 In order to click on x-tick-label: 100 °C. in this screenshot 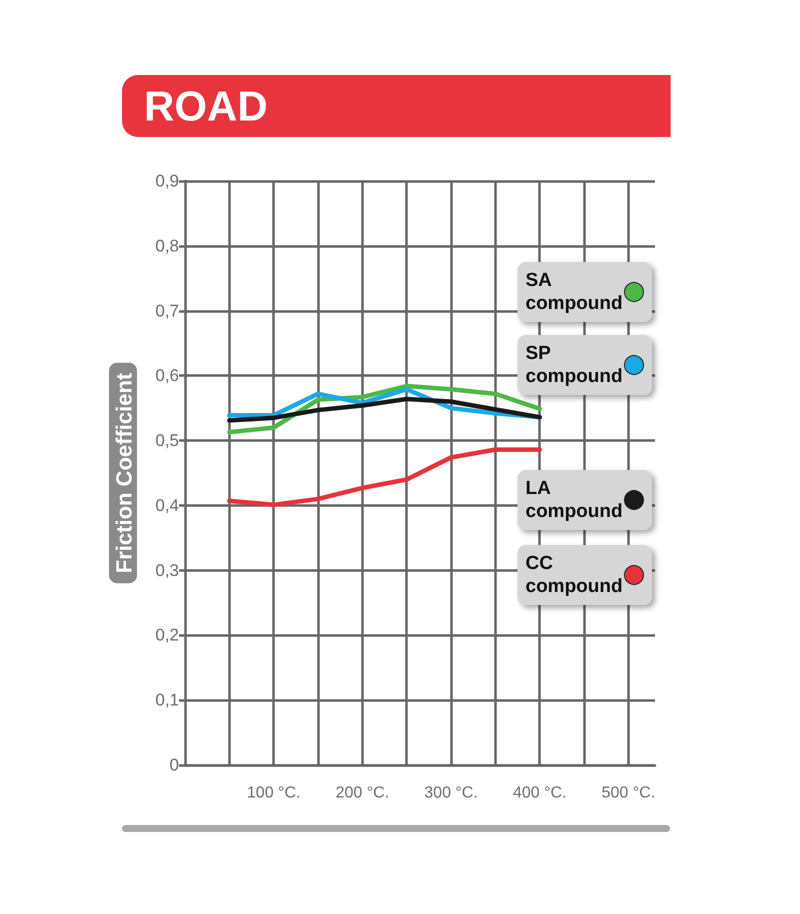, I will do `click(273, 793)`.